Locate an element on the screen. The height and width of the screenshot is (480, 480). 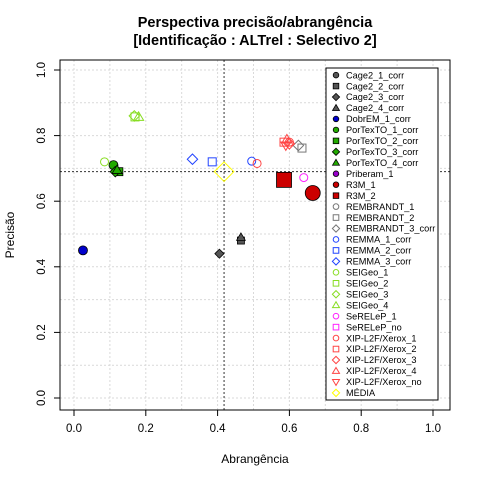
legend-label: XIP-L2F/Xerox_2 is located at coordinates (381, 349).